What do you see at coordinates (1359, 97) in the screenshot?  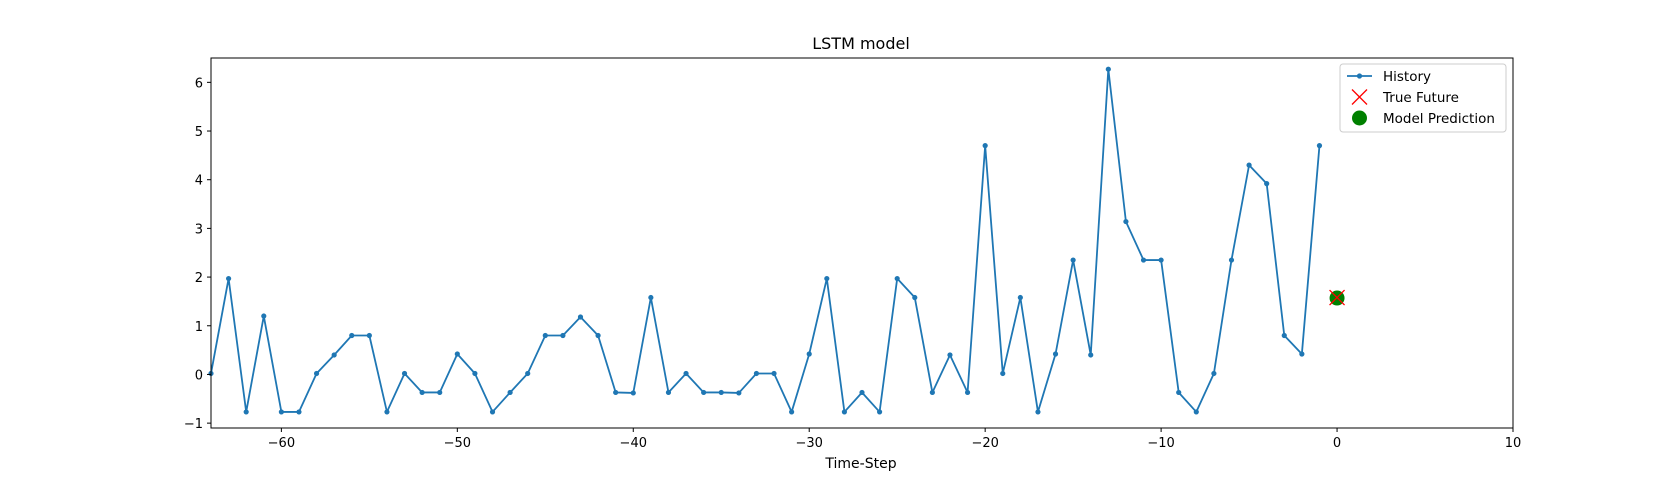 I see `legend-true-future-marker` at bounding box center [1359, 97].